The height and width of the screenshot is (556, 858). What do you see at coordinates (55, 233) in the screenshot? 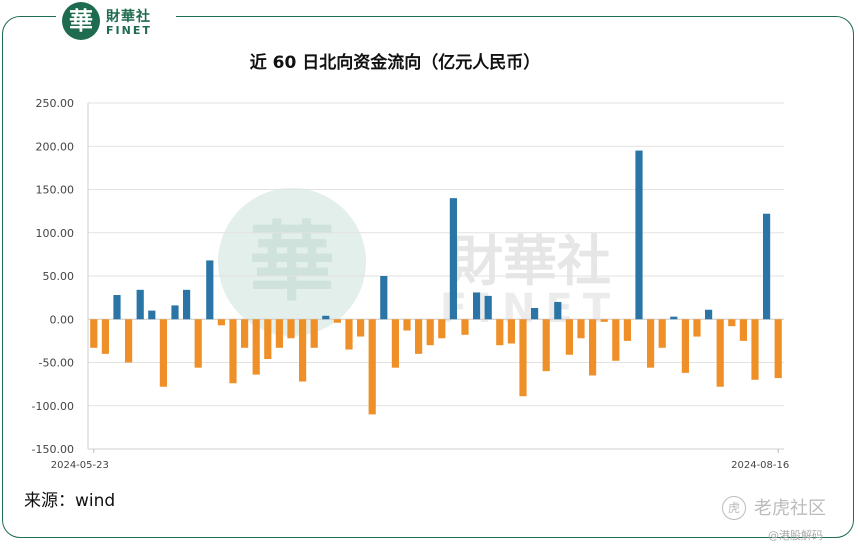
I see `y-tick-label: 100.00` at bounding box center [55, 233].